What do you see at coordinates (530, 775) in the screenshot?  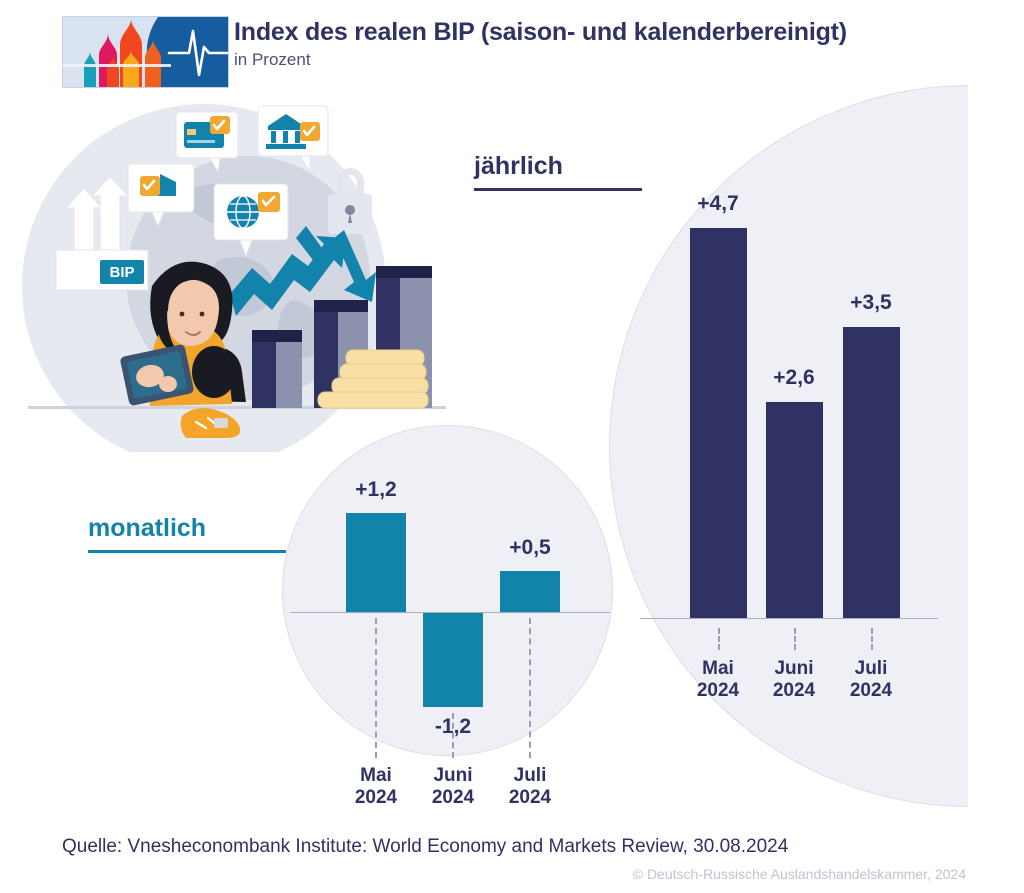 I see `monthly-category-juli-month: Juli` at bounding box center [530, 775].